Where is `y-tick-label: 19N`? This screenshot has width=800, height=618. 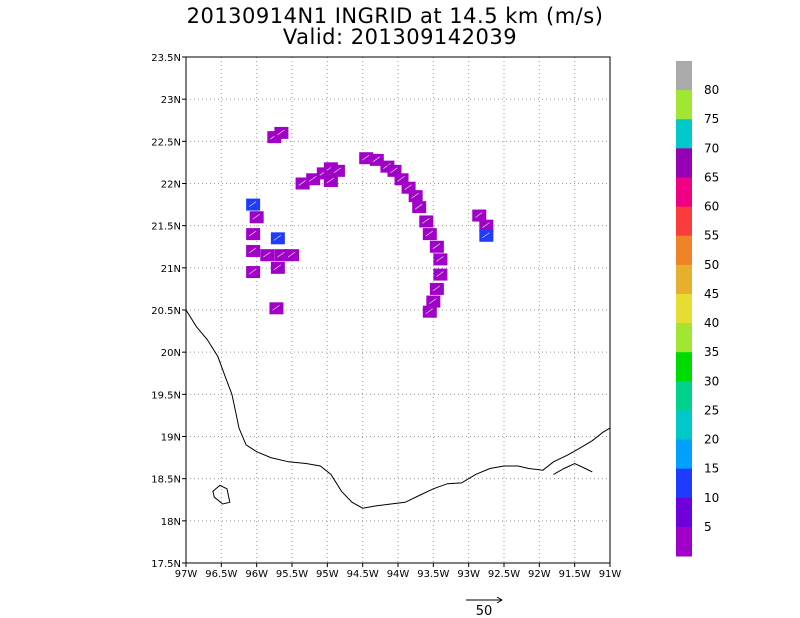 y-tick-label: 19N is located at coordinates (171, 438).